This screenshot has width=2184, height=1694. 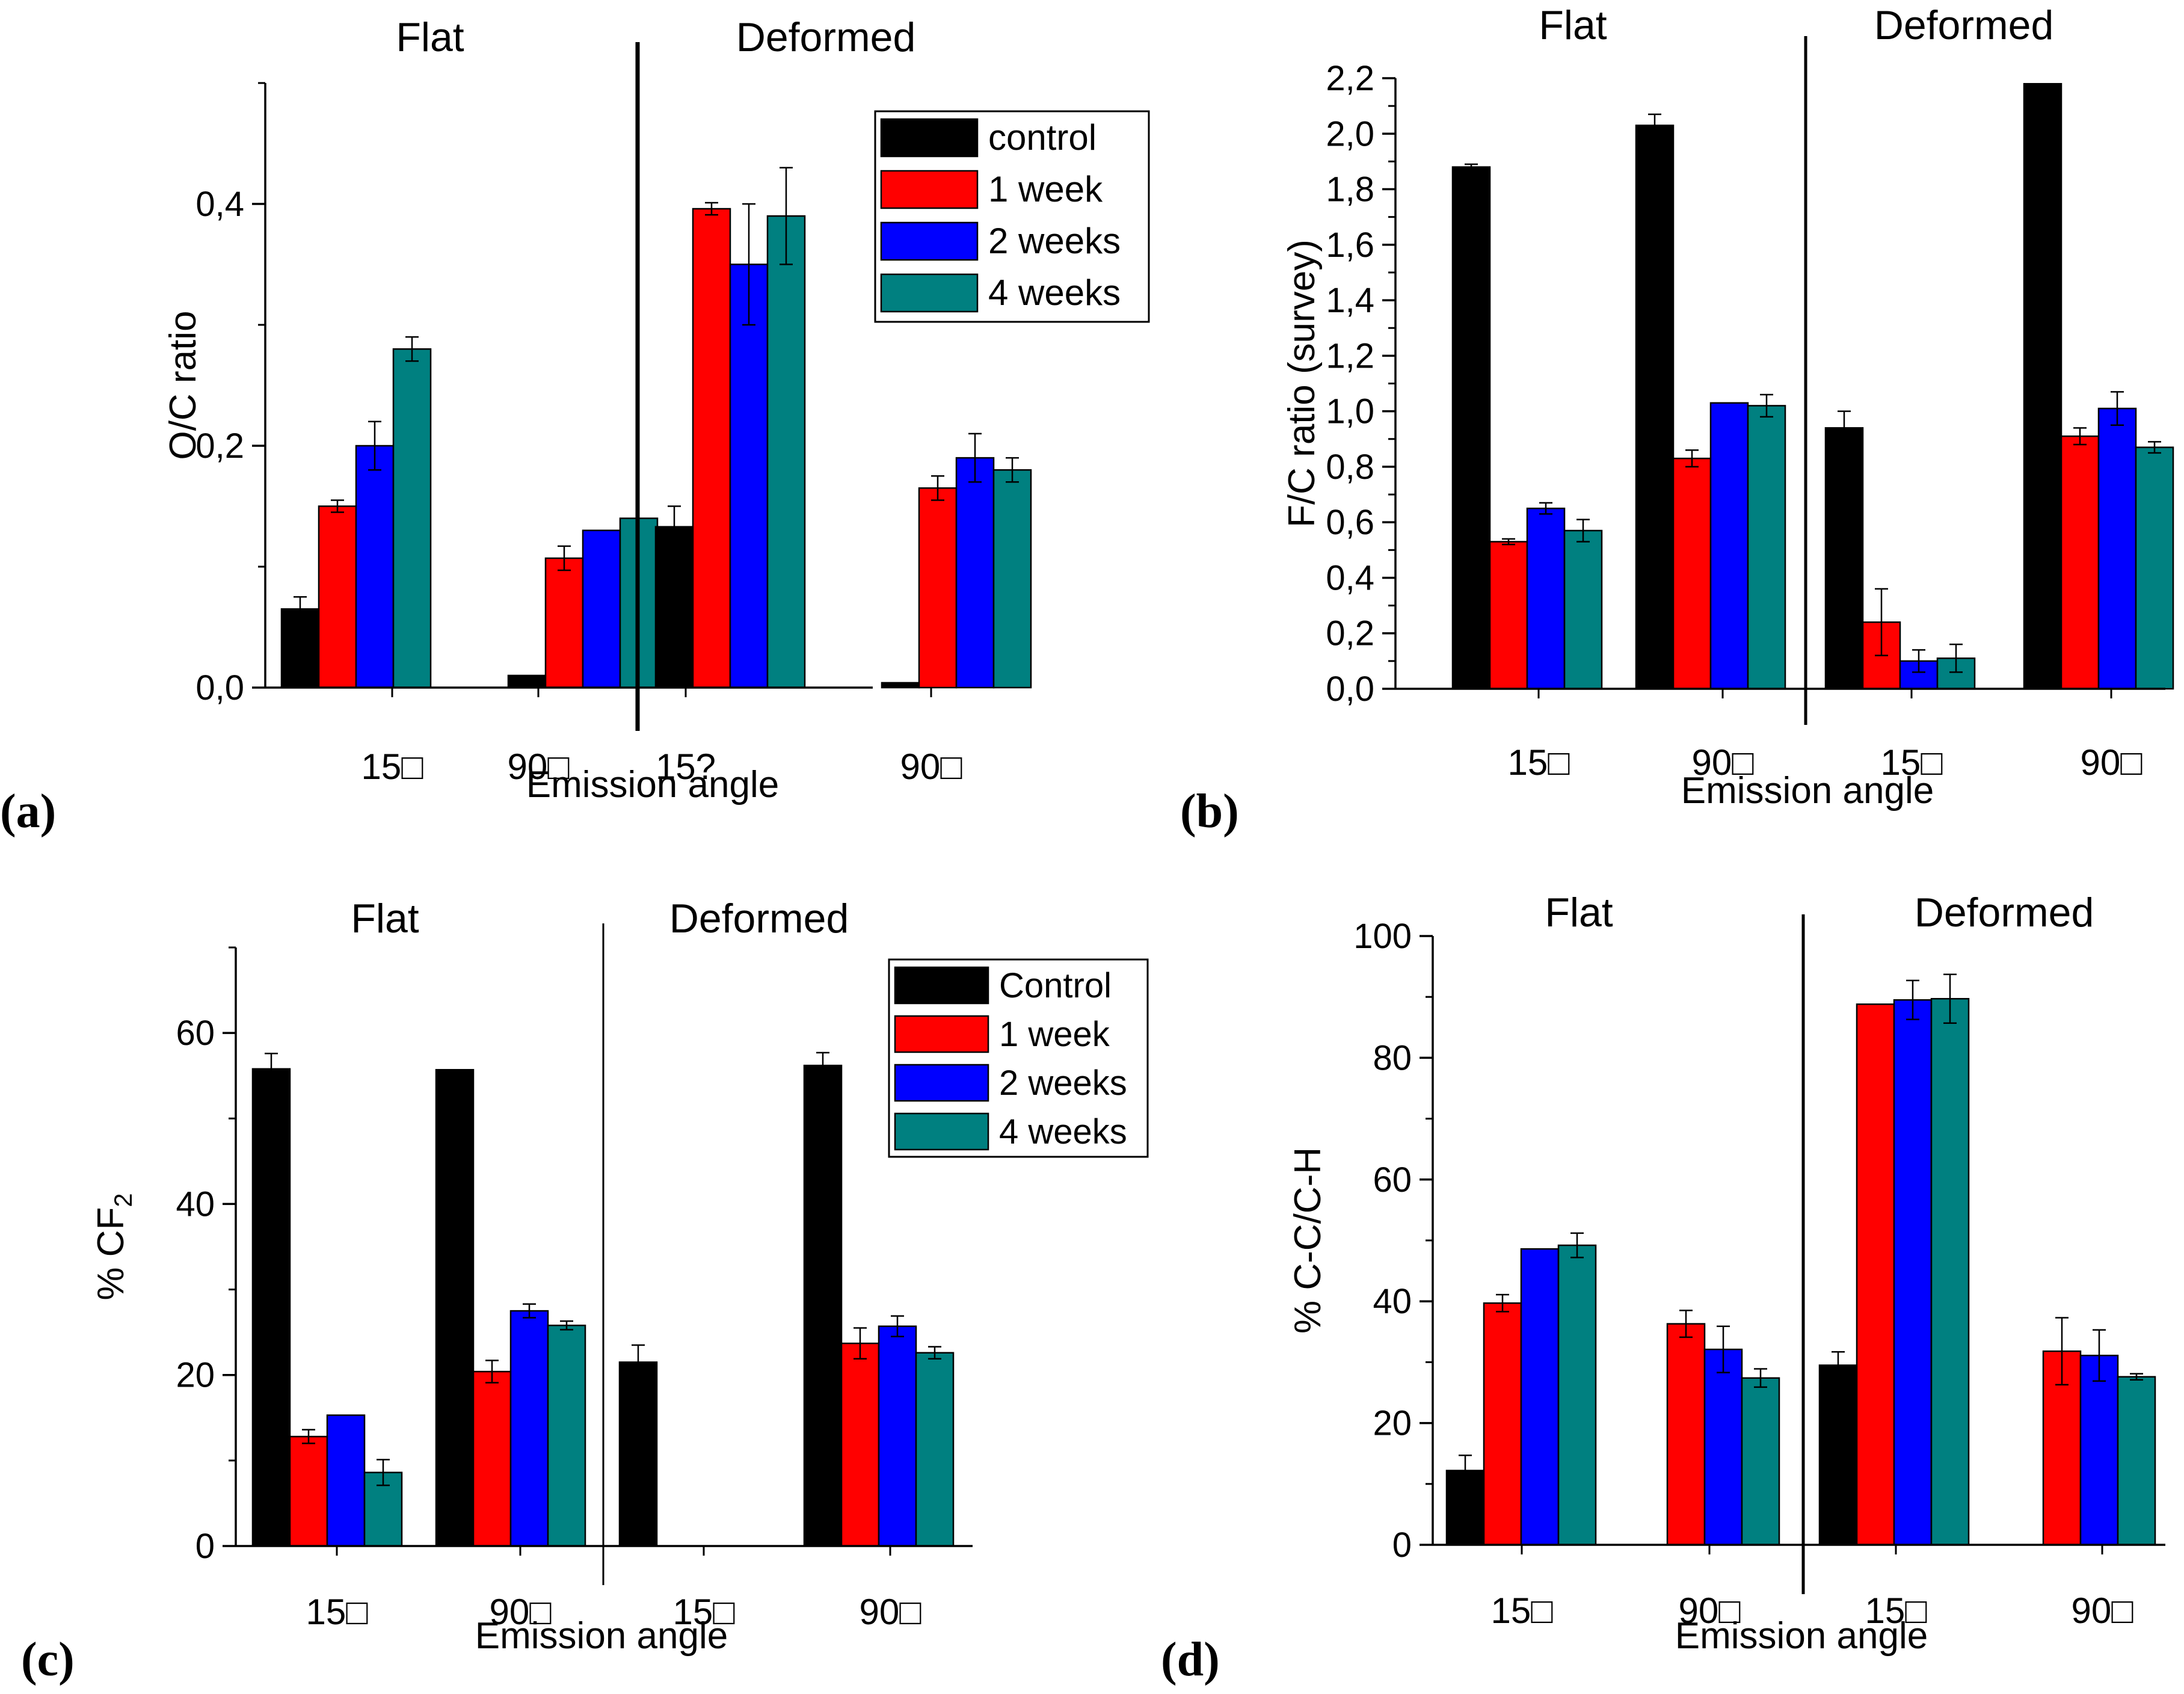 I want to click on y-tick-label: 20, so click(x=1392, y=1424).